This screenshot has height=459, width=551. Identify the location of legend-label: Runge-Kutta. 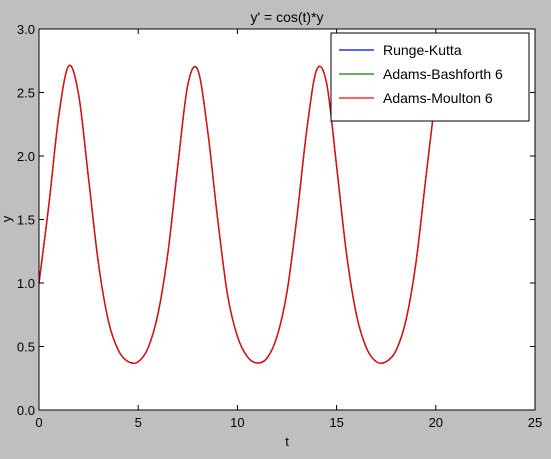
(422, 50).